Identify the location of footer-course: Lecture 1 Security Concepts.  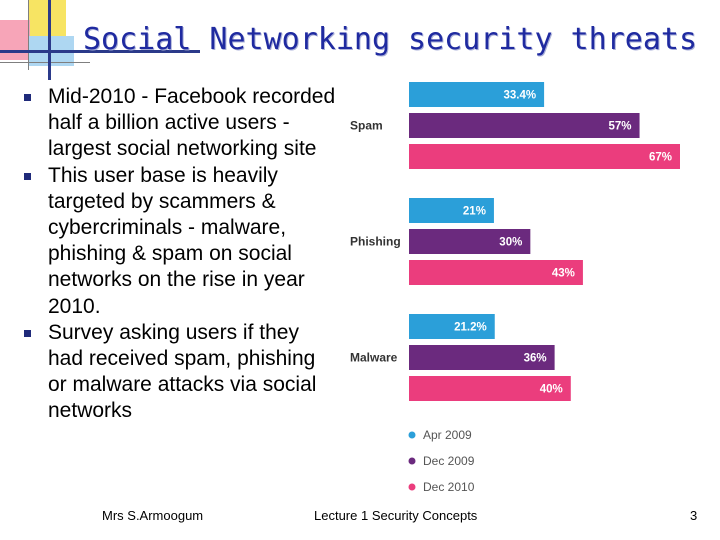
(396, 515).